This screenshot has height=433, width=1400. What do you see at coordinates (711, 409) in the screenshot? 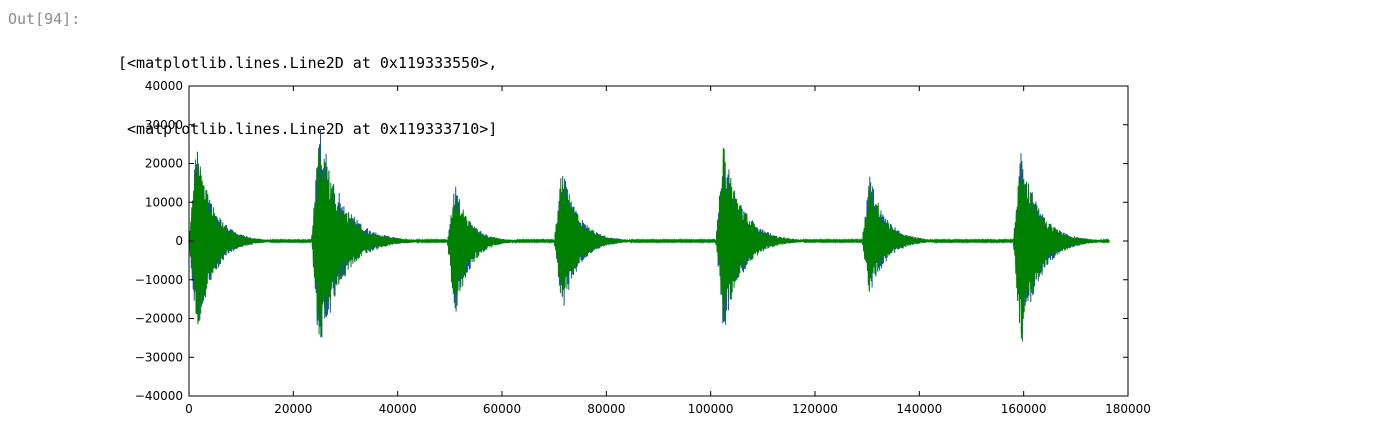
I see `x-tick-label: 100000` at bounding box center [711, 409].